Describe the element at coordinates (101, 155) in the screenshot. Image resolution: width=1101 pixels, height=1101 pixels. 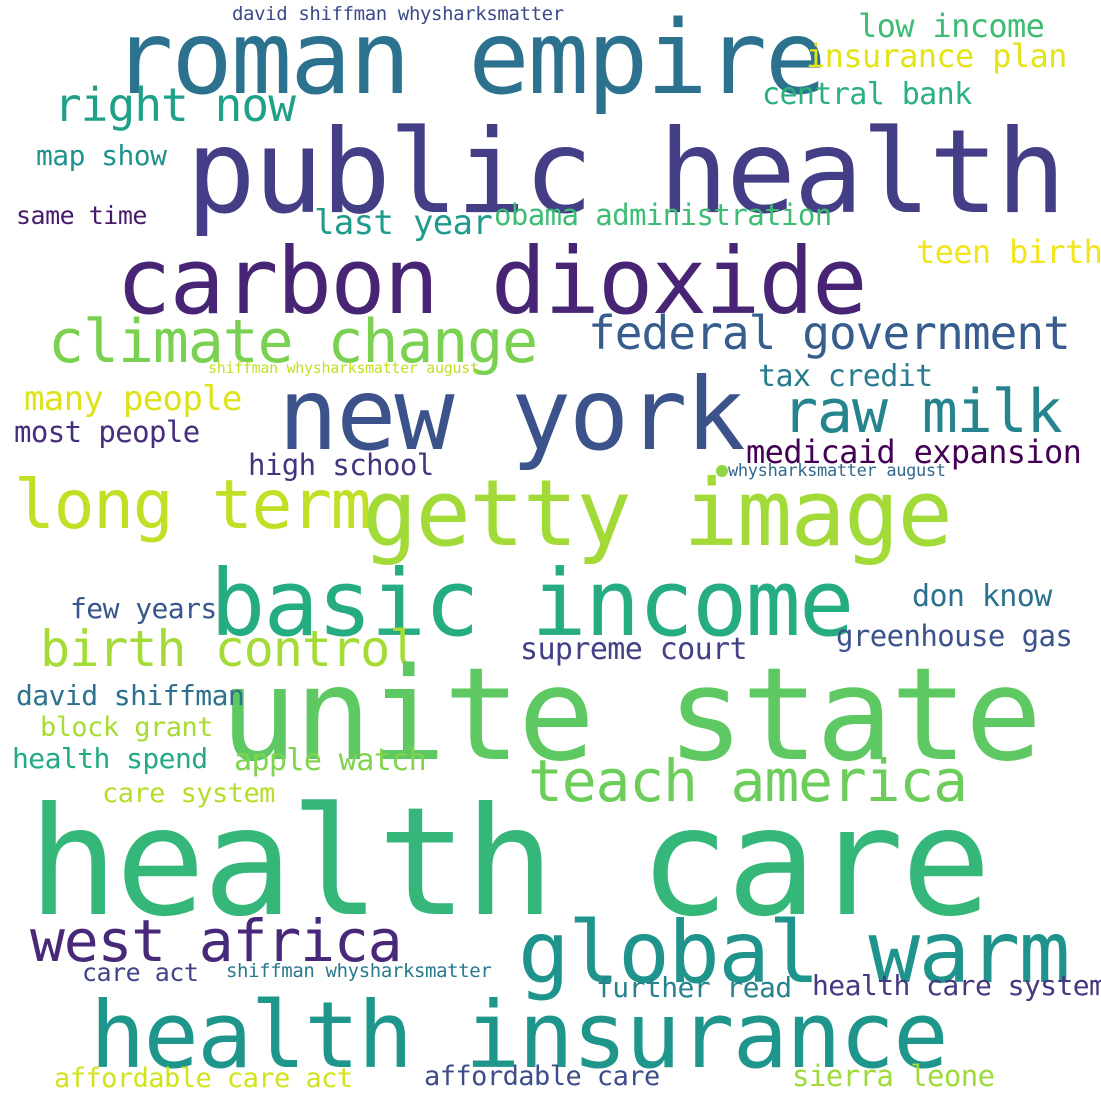
I see `word: map show` at that location.